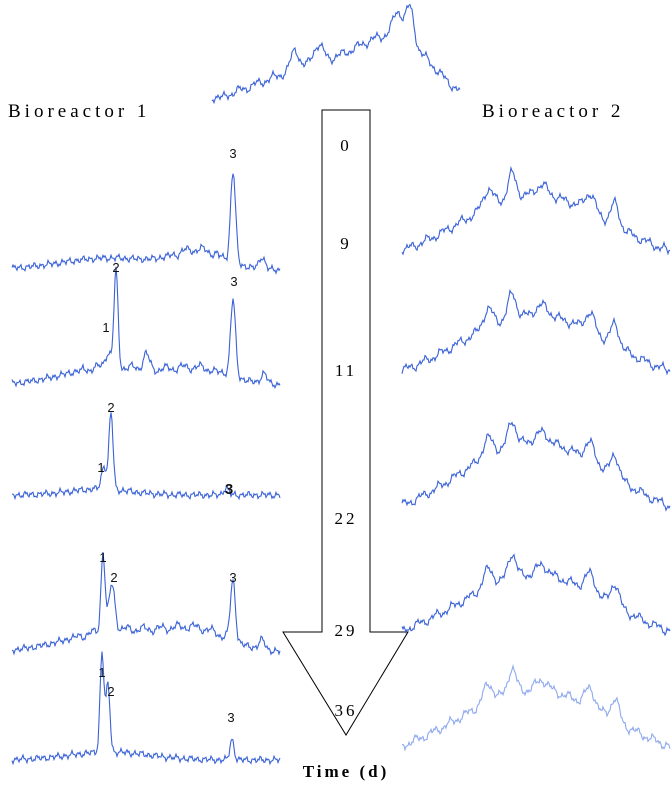  I want to click on time-label: 22, so click(346, 518).